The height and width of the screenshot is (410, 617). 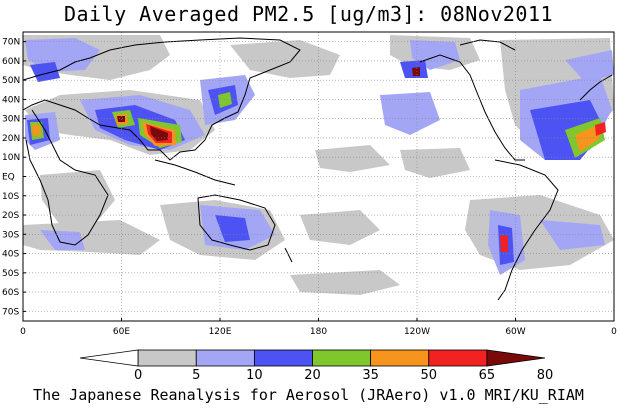 I want to click on lat-label: 60N, so click(x=11, y=62).